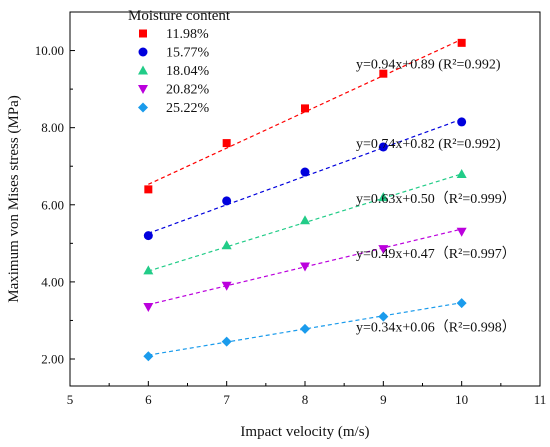  What do you see at coordinates (436, 254) in the screenshot?
I see `fit-equation-label: y=0.49x+0.47（R²=0.997）` at bounding box center [436, 254].